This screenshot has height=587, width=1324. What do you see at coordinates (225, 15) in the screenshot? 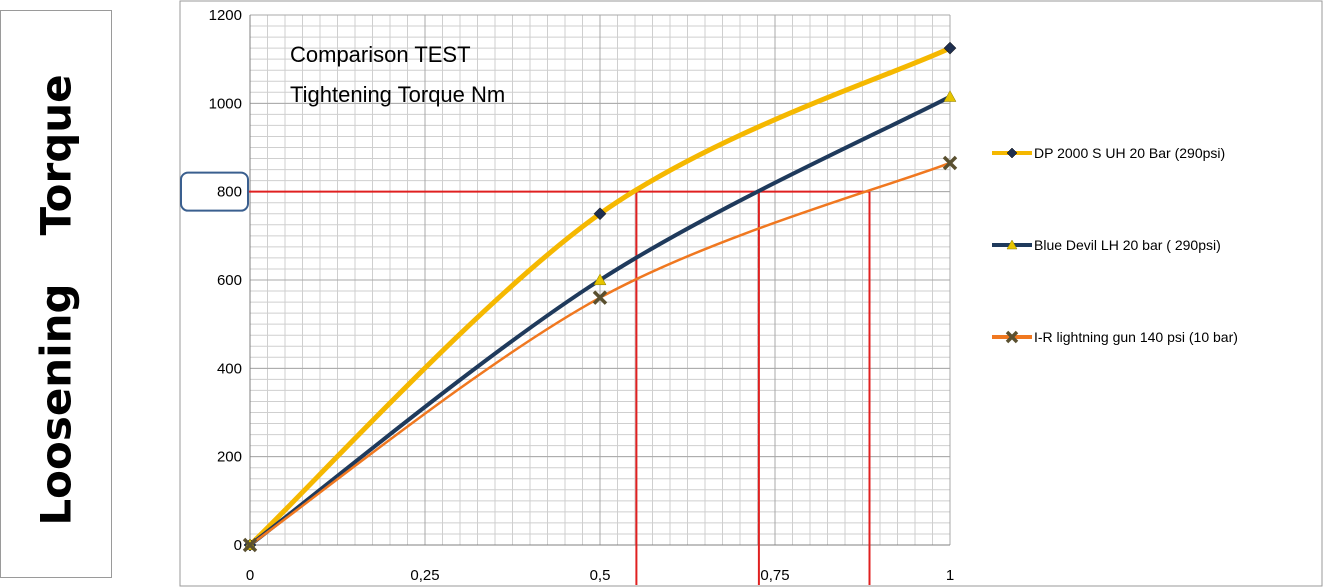
I see `y-tick-label: 1200` at bounding box center [225, 15].